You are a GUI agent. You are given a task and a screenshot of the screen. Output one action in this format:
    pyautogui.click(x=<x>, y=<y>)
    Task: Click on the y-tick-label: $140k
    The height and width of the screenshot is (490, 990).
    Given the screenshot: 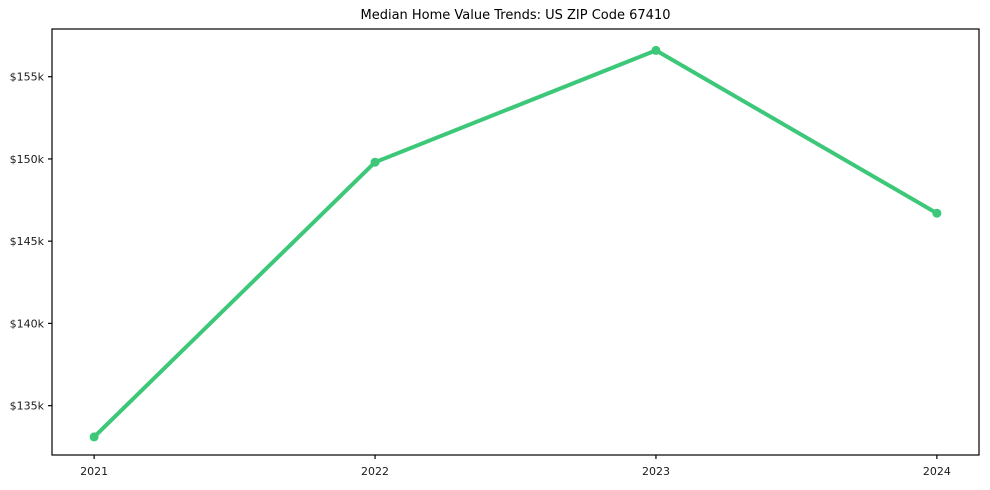 What is the action you would take?
    pyautogui.click(x=27, y=323)
    